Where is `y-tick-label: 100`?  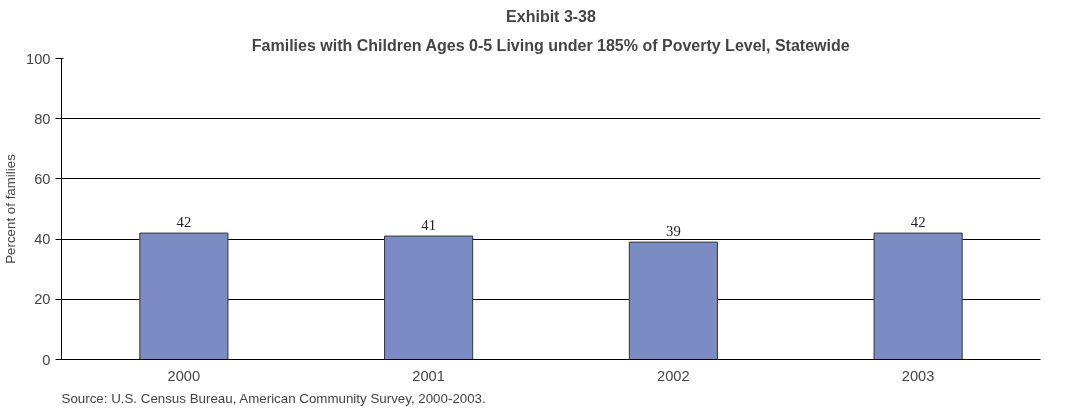 y-tick-label: 100 is located at coordinates (38, 58).